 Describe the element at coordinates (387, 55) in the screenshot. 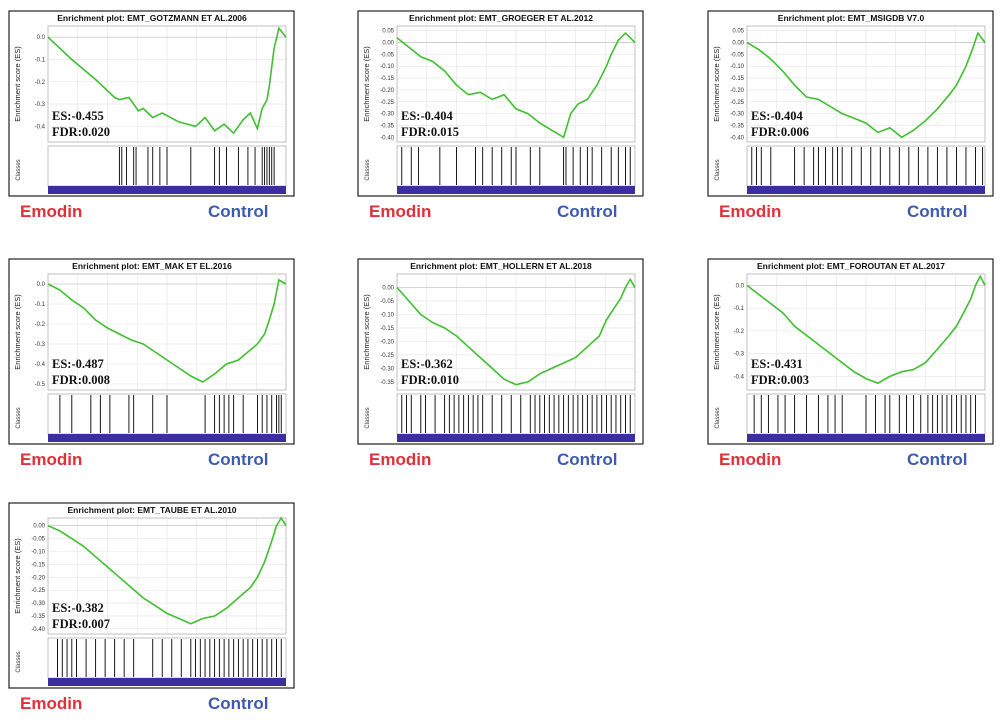

I see `y-tick-label: -0.05` at that location.